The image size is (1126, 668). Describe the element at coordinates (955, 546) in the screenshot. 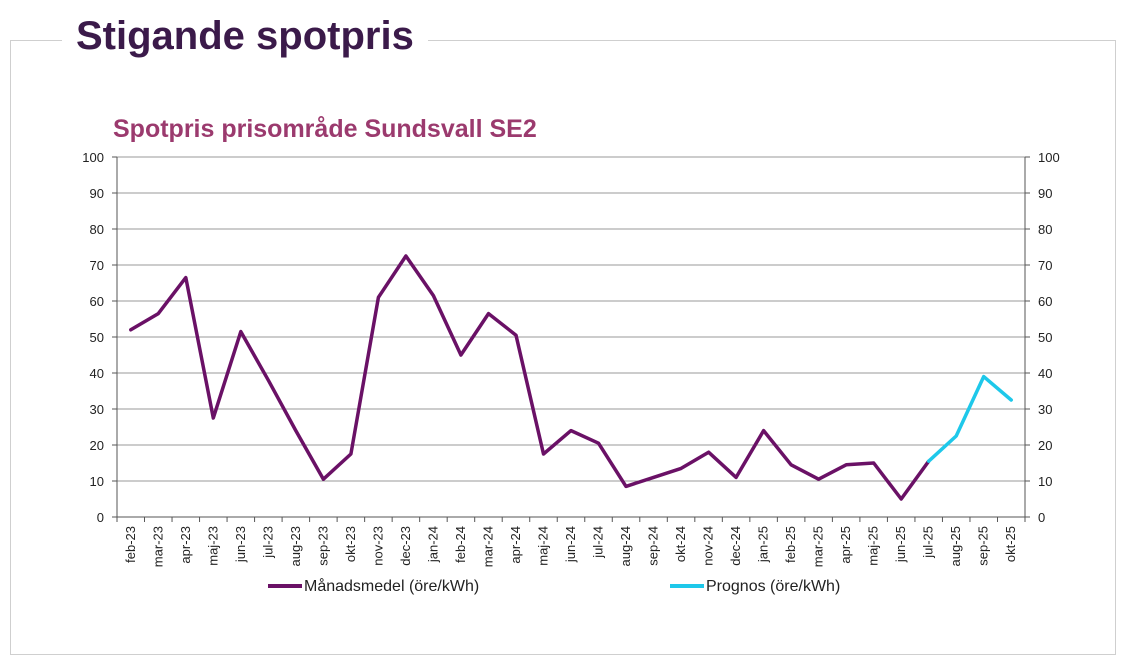

I see `x-tick-label: aug-25` at that location.